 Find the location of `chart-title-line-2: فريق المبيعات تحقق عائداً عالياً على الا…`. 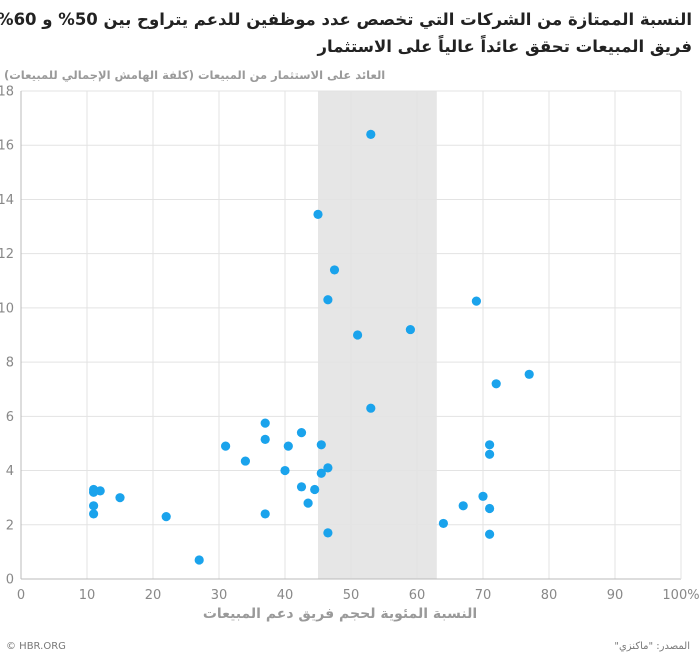

chart-title-line-2: فريق المبيعات تحقق عائداً عالياً على الا… is located at coordinates (504, 46).